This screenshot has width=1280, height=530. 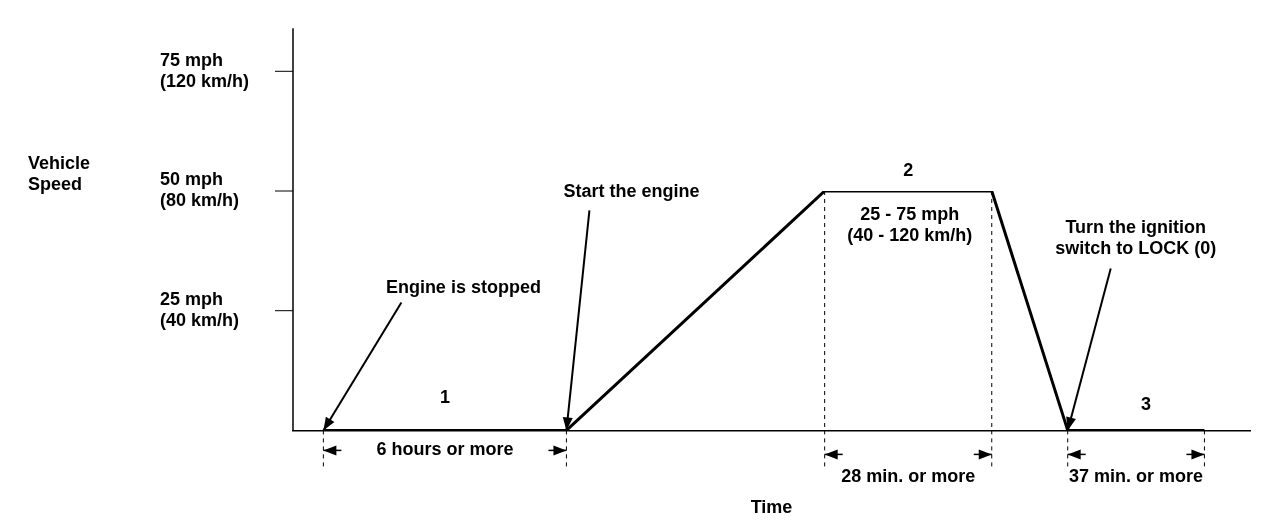 I want to click on text: 28 min. or more, so click(x=908, y=476).